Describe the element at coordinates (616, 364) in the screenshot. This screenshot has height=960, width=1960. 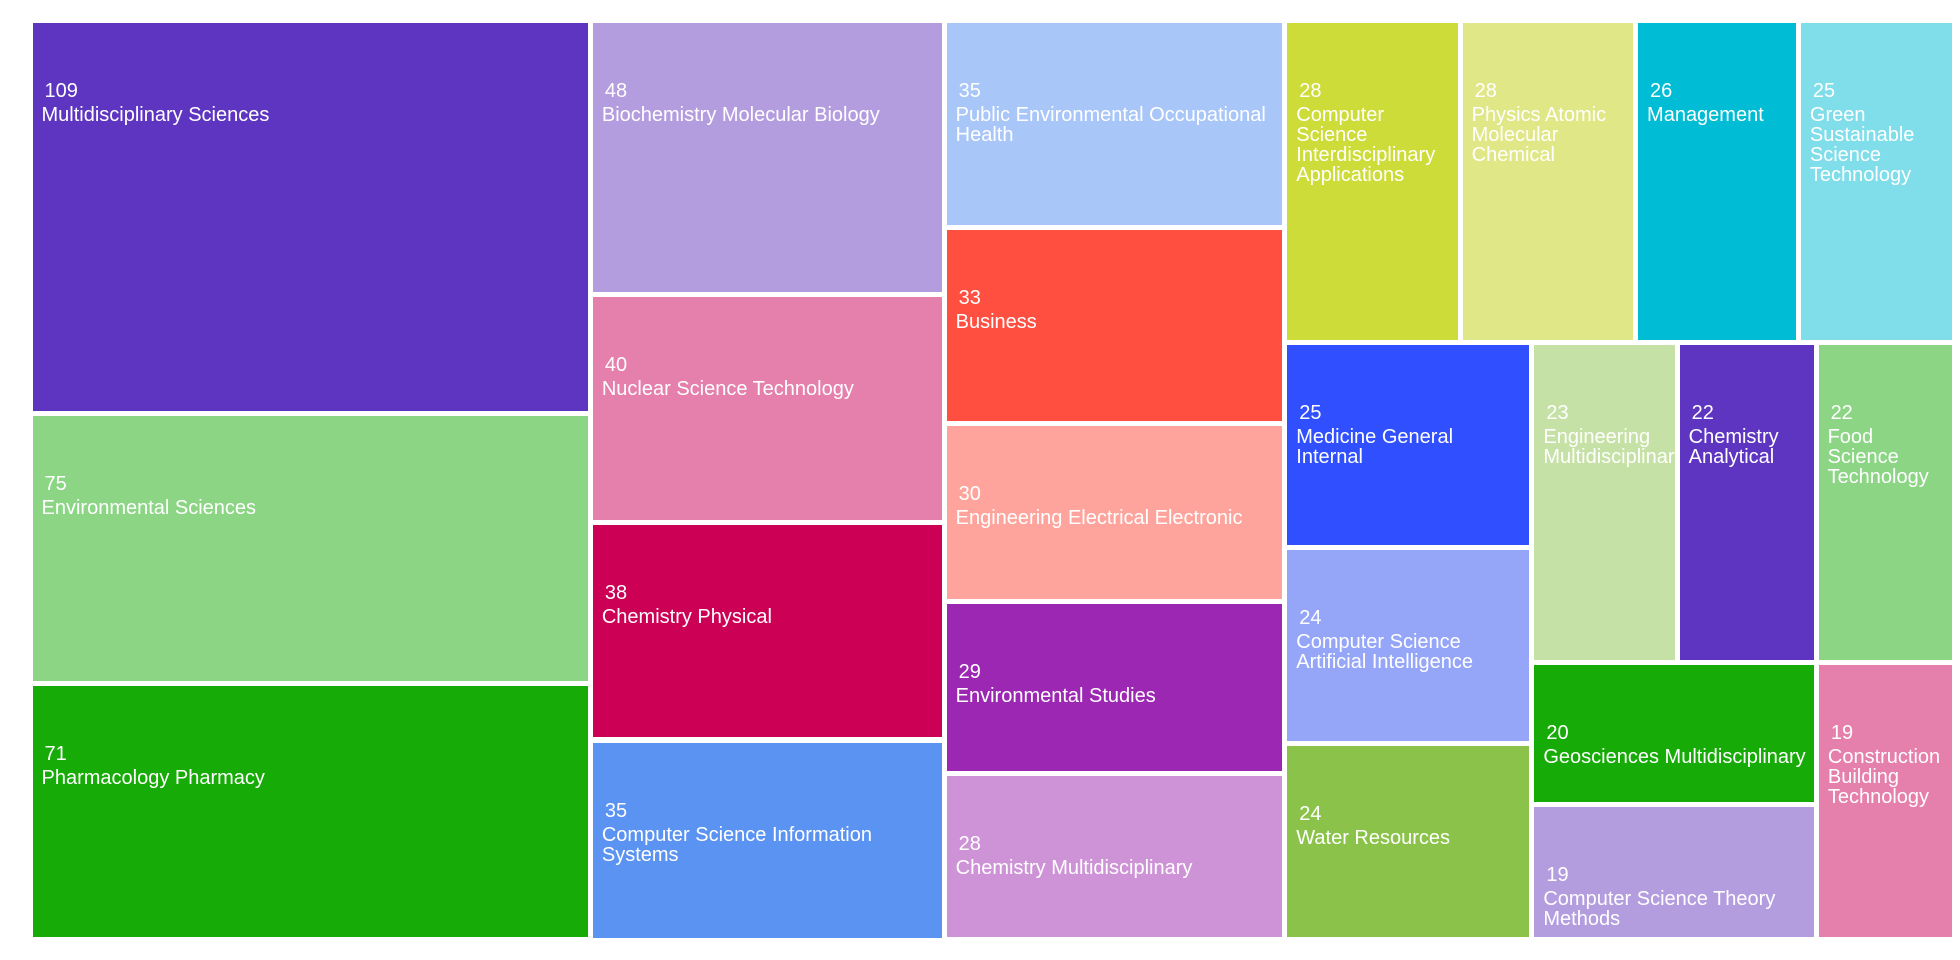
I see `tile-value: 40` at that location.